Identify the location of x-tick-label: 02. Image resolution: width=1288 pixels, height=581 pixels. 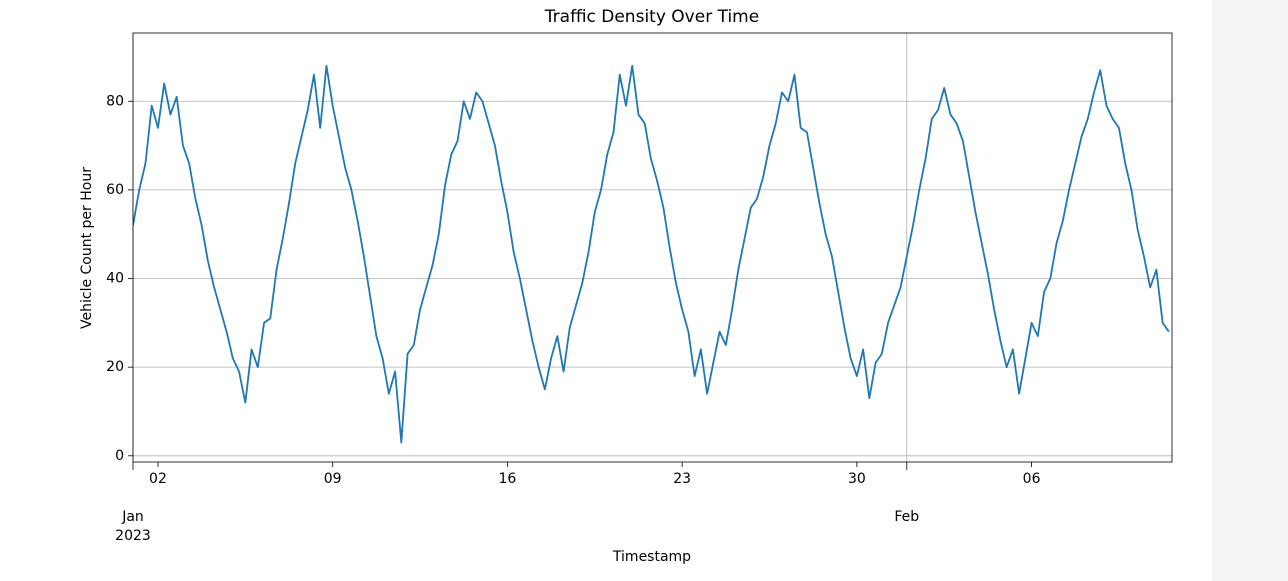
(158, 479).